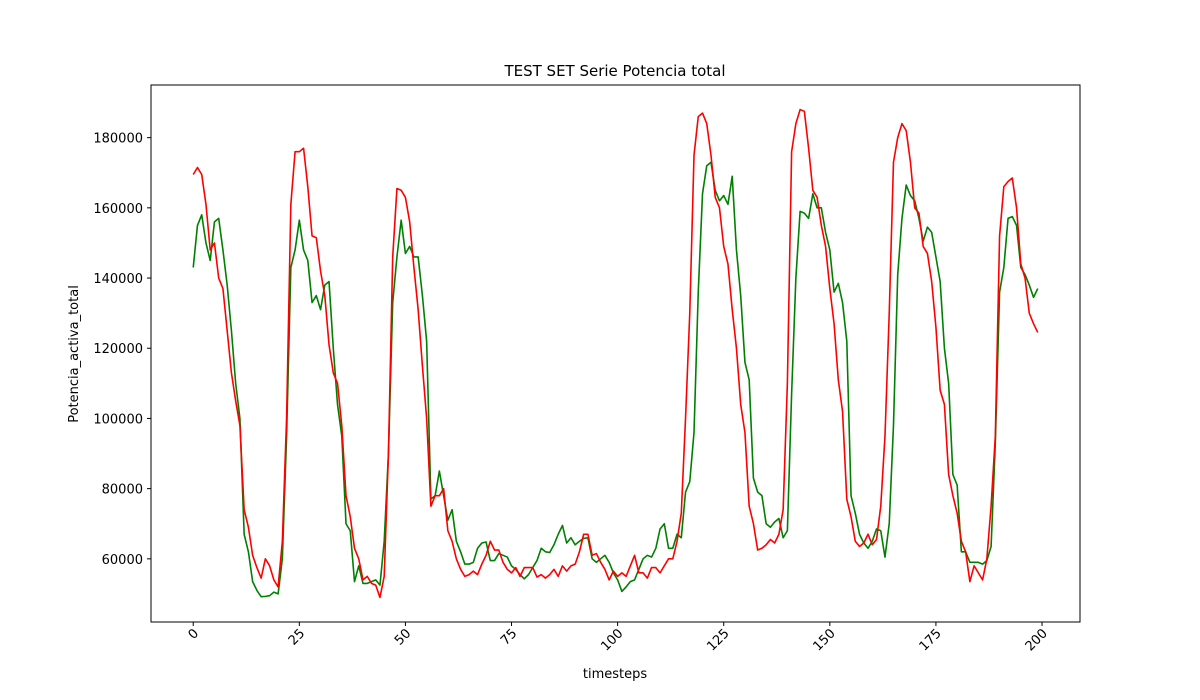 The height and width of the screenshot is (700, 1200). Describe the element at coordinates (122, 490) in the screenshot. I see `y-tick-label: 80000` at that location.